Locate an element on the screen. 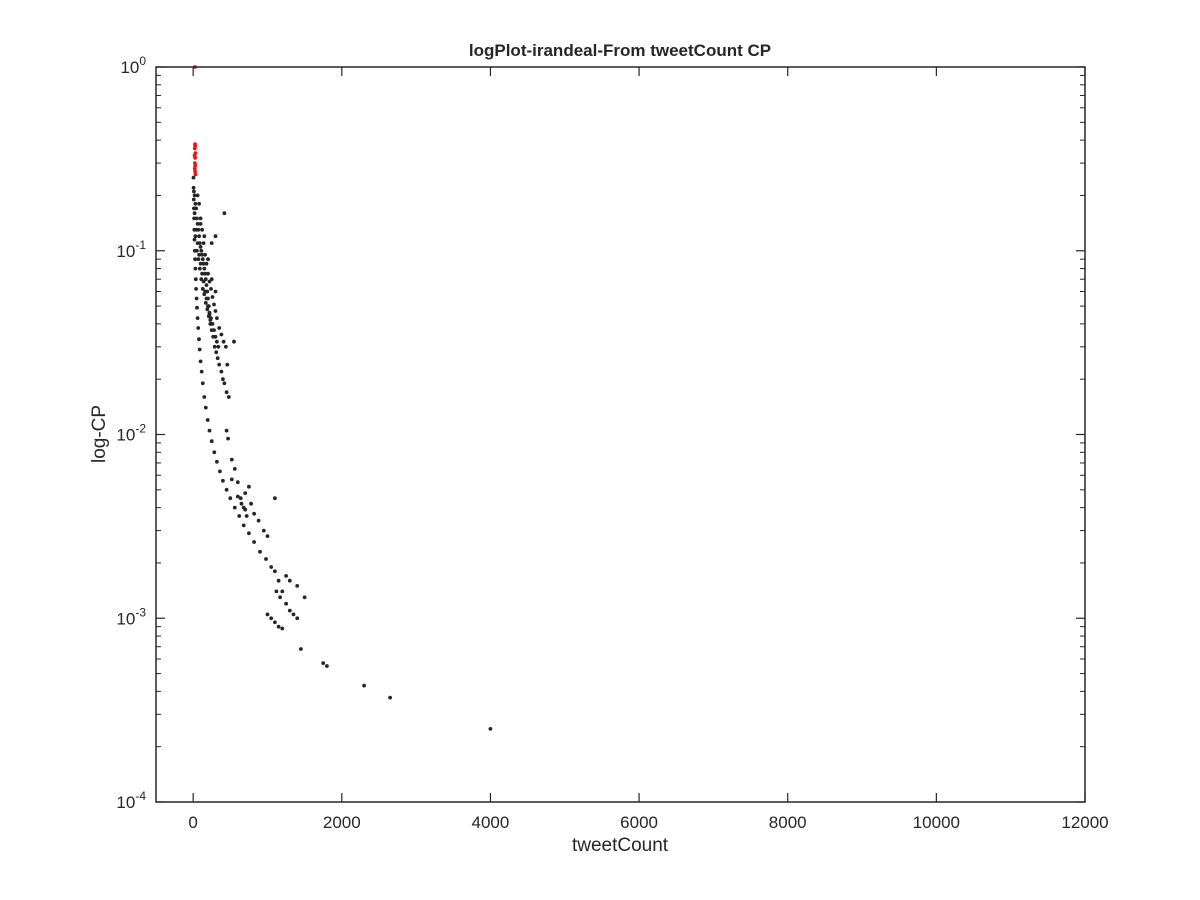 This screenshot has width=1200, height=900. x-tick-label: 12000 is located at coordinates (1084, 822).